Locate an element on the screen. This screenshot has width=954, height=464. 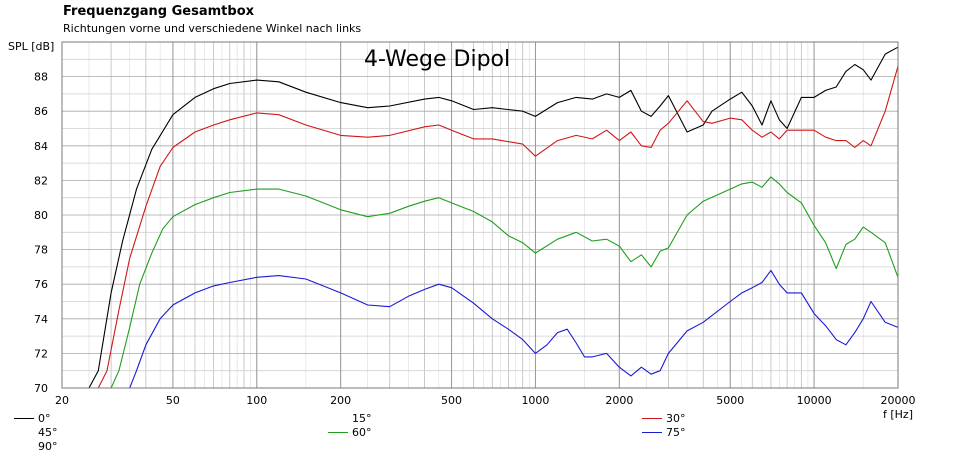
x-tick-label: 10000 is located at coordinates (814, 400).